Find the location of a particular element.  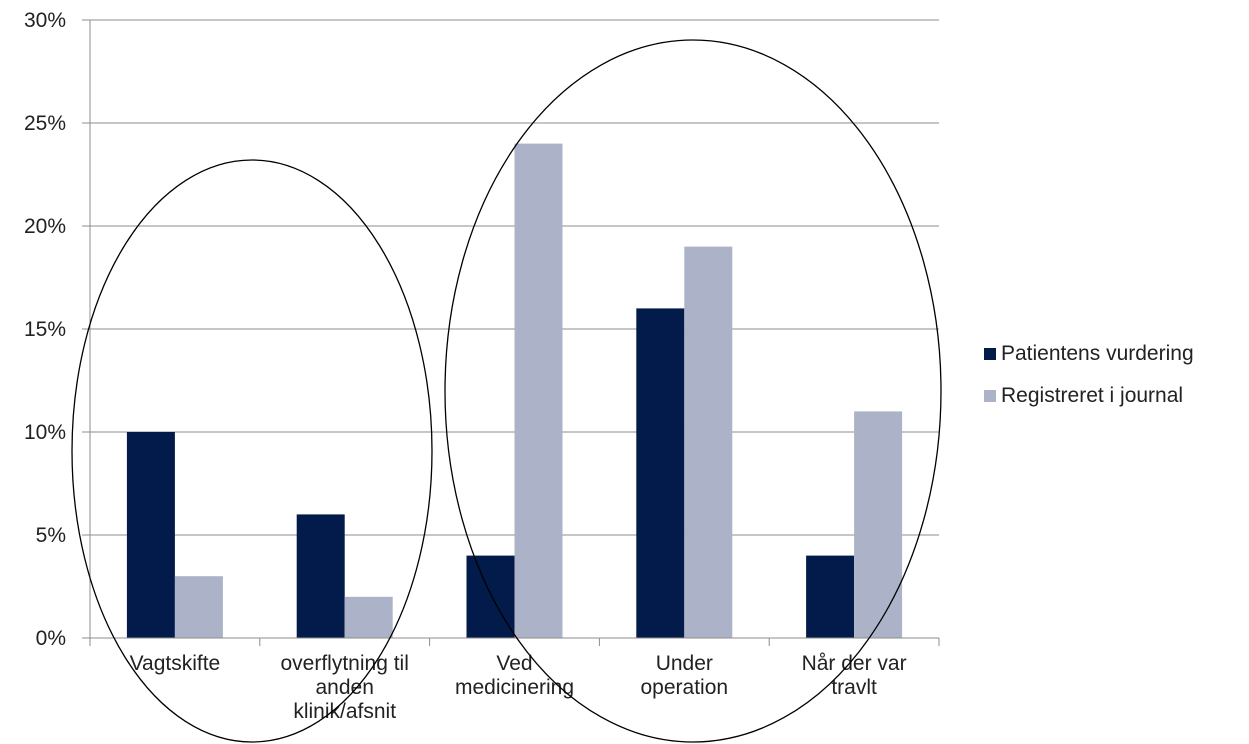

x-tick-label: Vagtskifte is located at coordinates (175, 663).